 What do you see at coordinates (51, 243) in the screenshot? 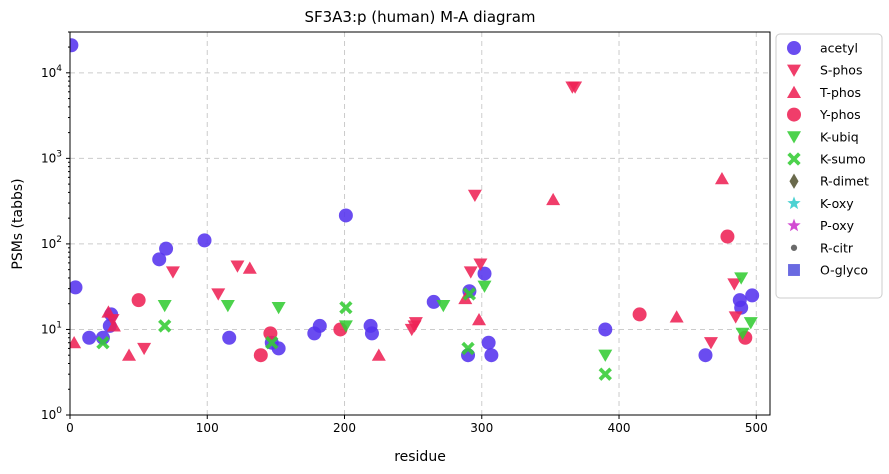
I see `y-tick-label: 10²` at bounding box center [51, 243].